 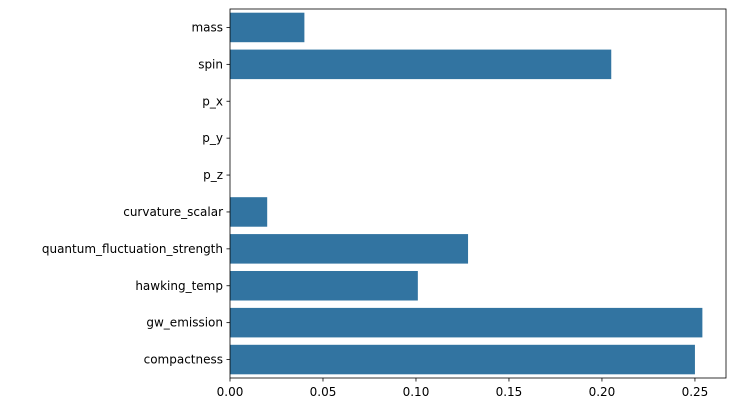 I want to click on x-tick-label: 0.00, so click(x=230, y=392).